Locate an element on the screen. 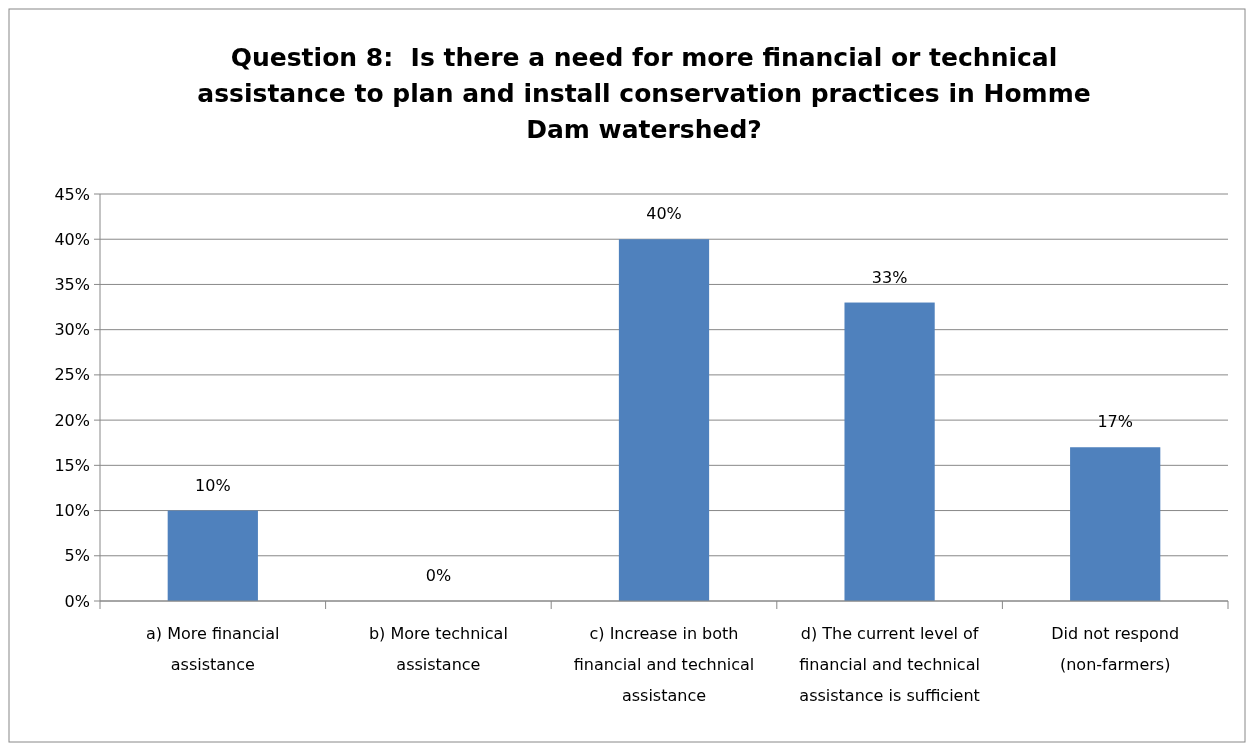  data-label: 0% is located at coordinates (438, 575).